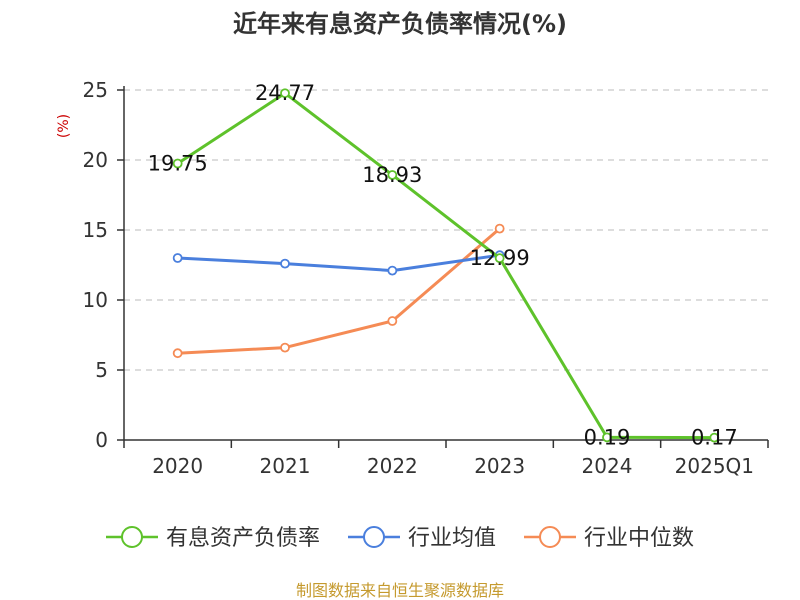  Describe the element at coordinates (714, 466) in the screenshot. I see `x-tick-label: 2025Q1` at that location.